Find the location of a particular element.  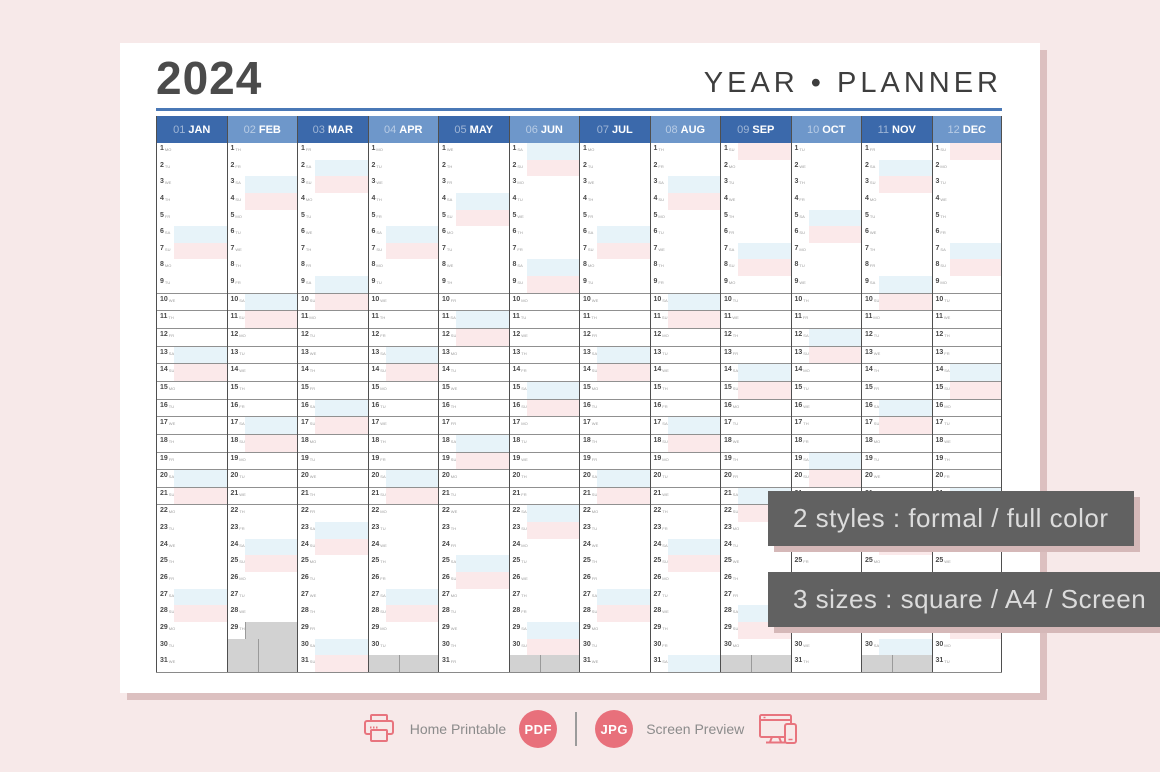

day-number: 24 is located at coordinates (234, 544).